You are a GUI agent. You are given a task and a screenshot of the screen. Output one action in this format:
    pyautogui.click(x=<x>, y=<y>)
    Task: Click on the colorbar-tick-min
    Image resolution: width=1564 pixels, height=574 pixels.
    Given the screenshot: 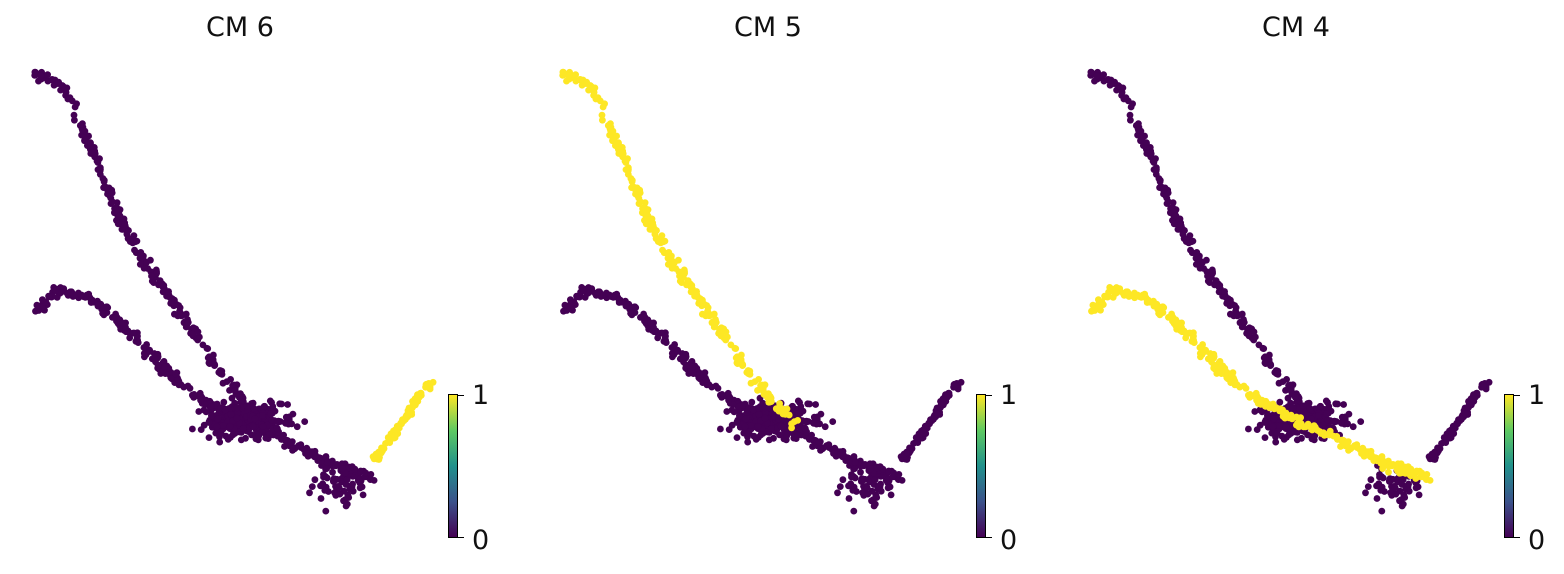 What is the action you would take?
    pyautogui.click(x=461, y=537)
    